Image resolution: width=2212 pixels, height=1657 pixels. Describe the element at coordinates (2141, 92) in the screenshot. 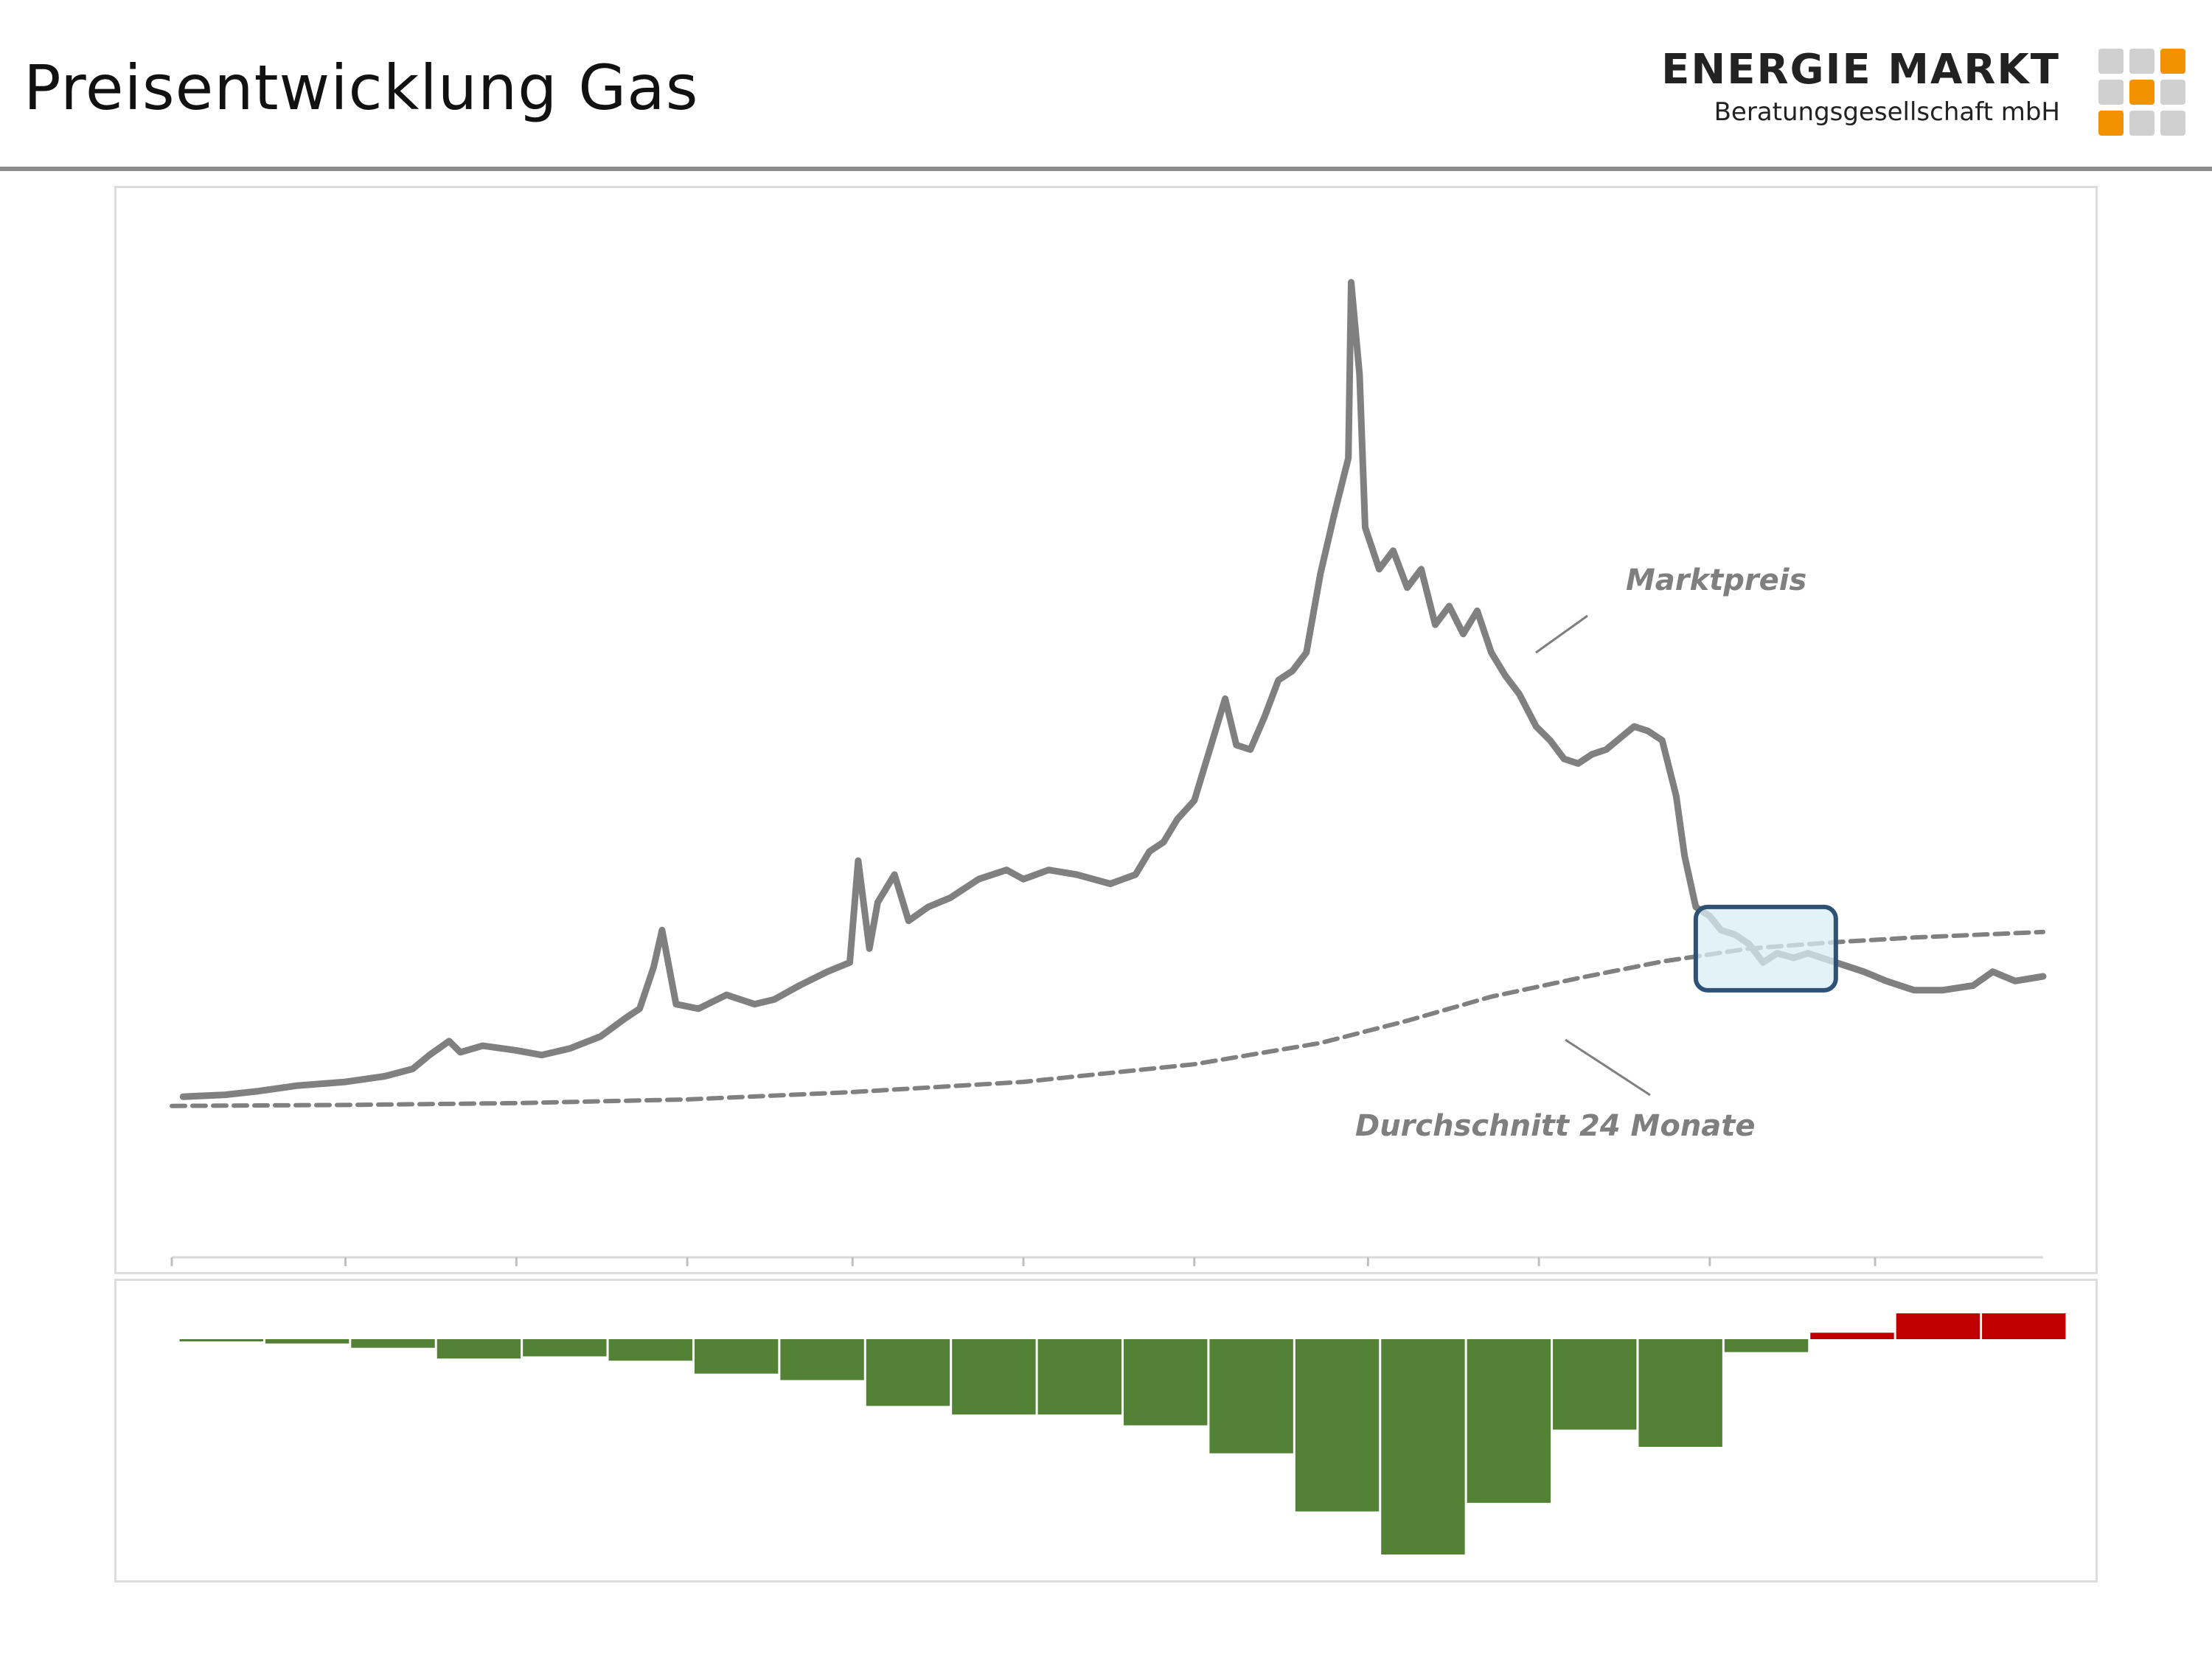

I see `logo-tiles-icon` at that location.